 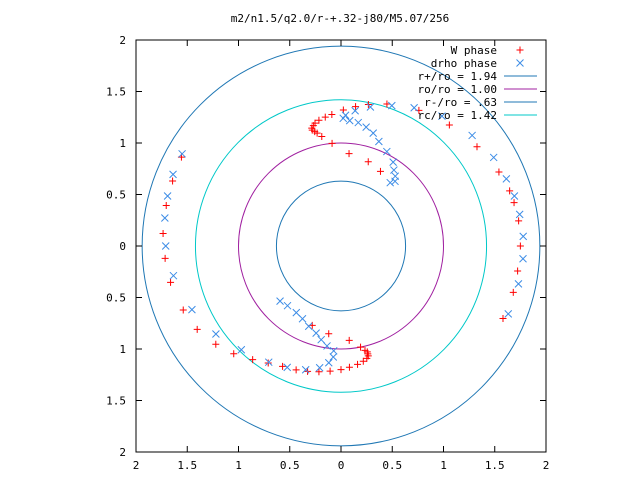 I want to click on legend-label: r-/ro = .63, so click(x=460, y=102).